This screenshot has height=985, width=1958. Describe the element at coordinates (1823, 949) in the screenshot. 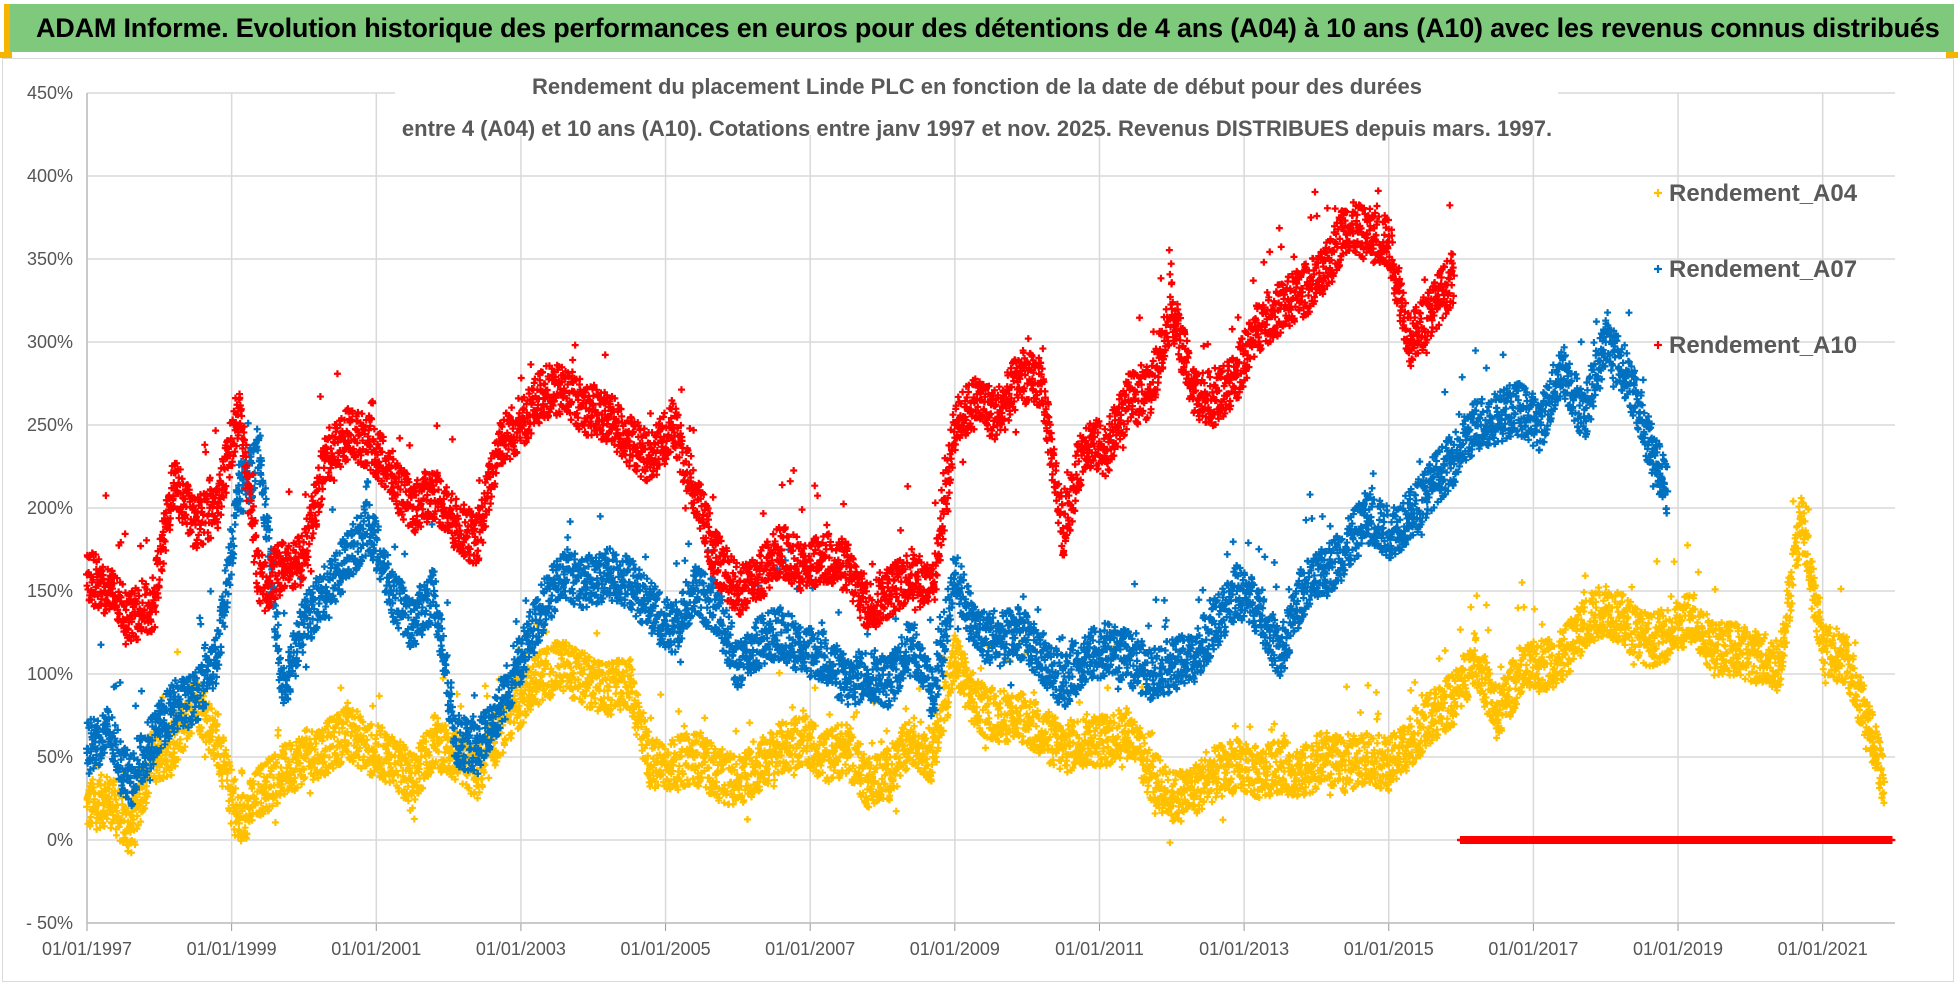

I see `x-tick-label: 01/01/2021` at that location.